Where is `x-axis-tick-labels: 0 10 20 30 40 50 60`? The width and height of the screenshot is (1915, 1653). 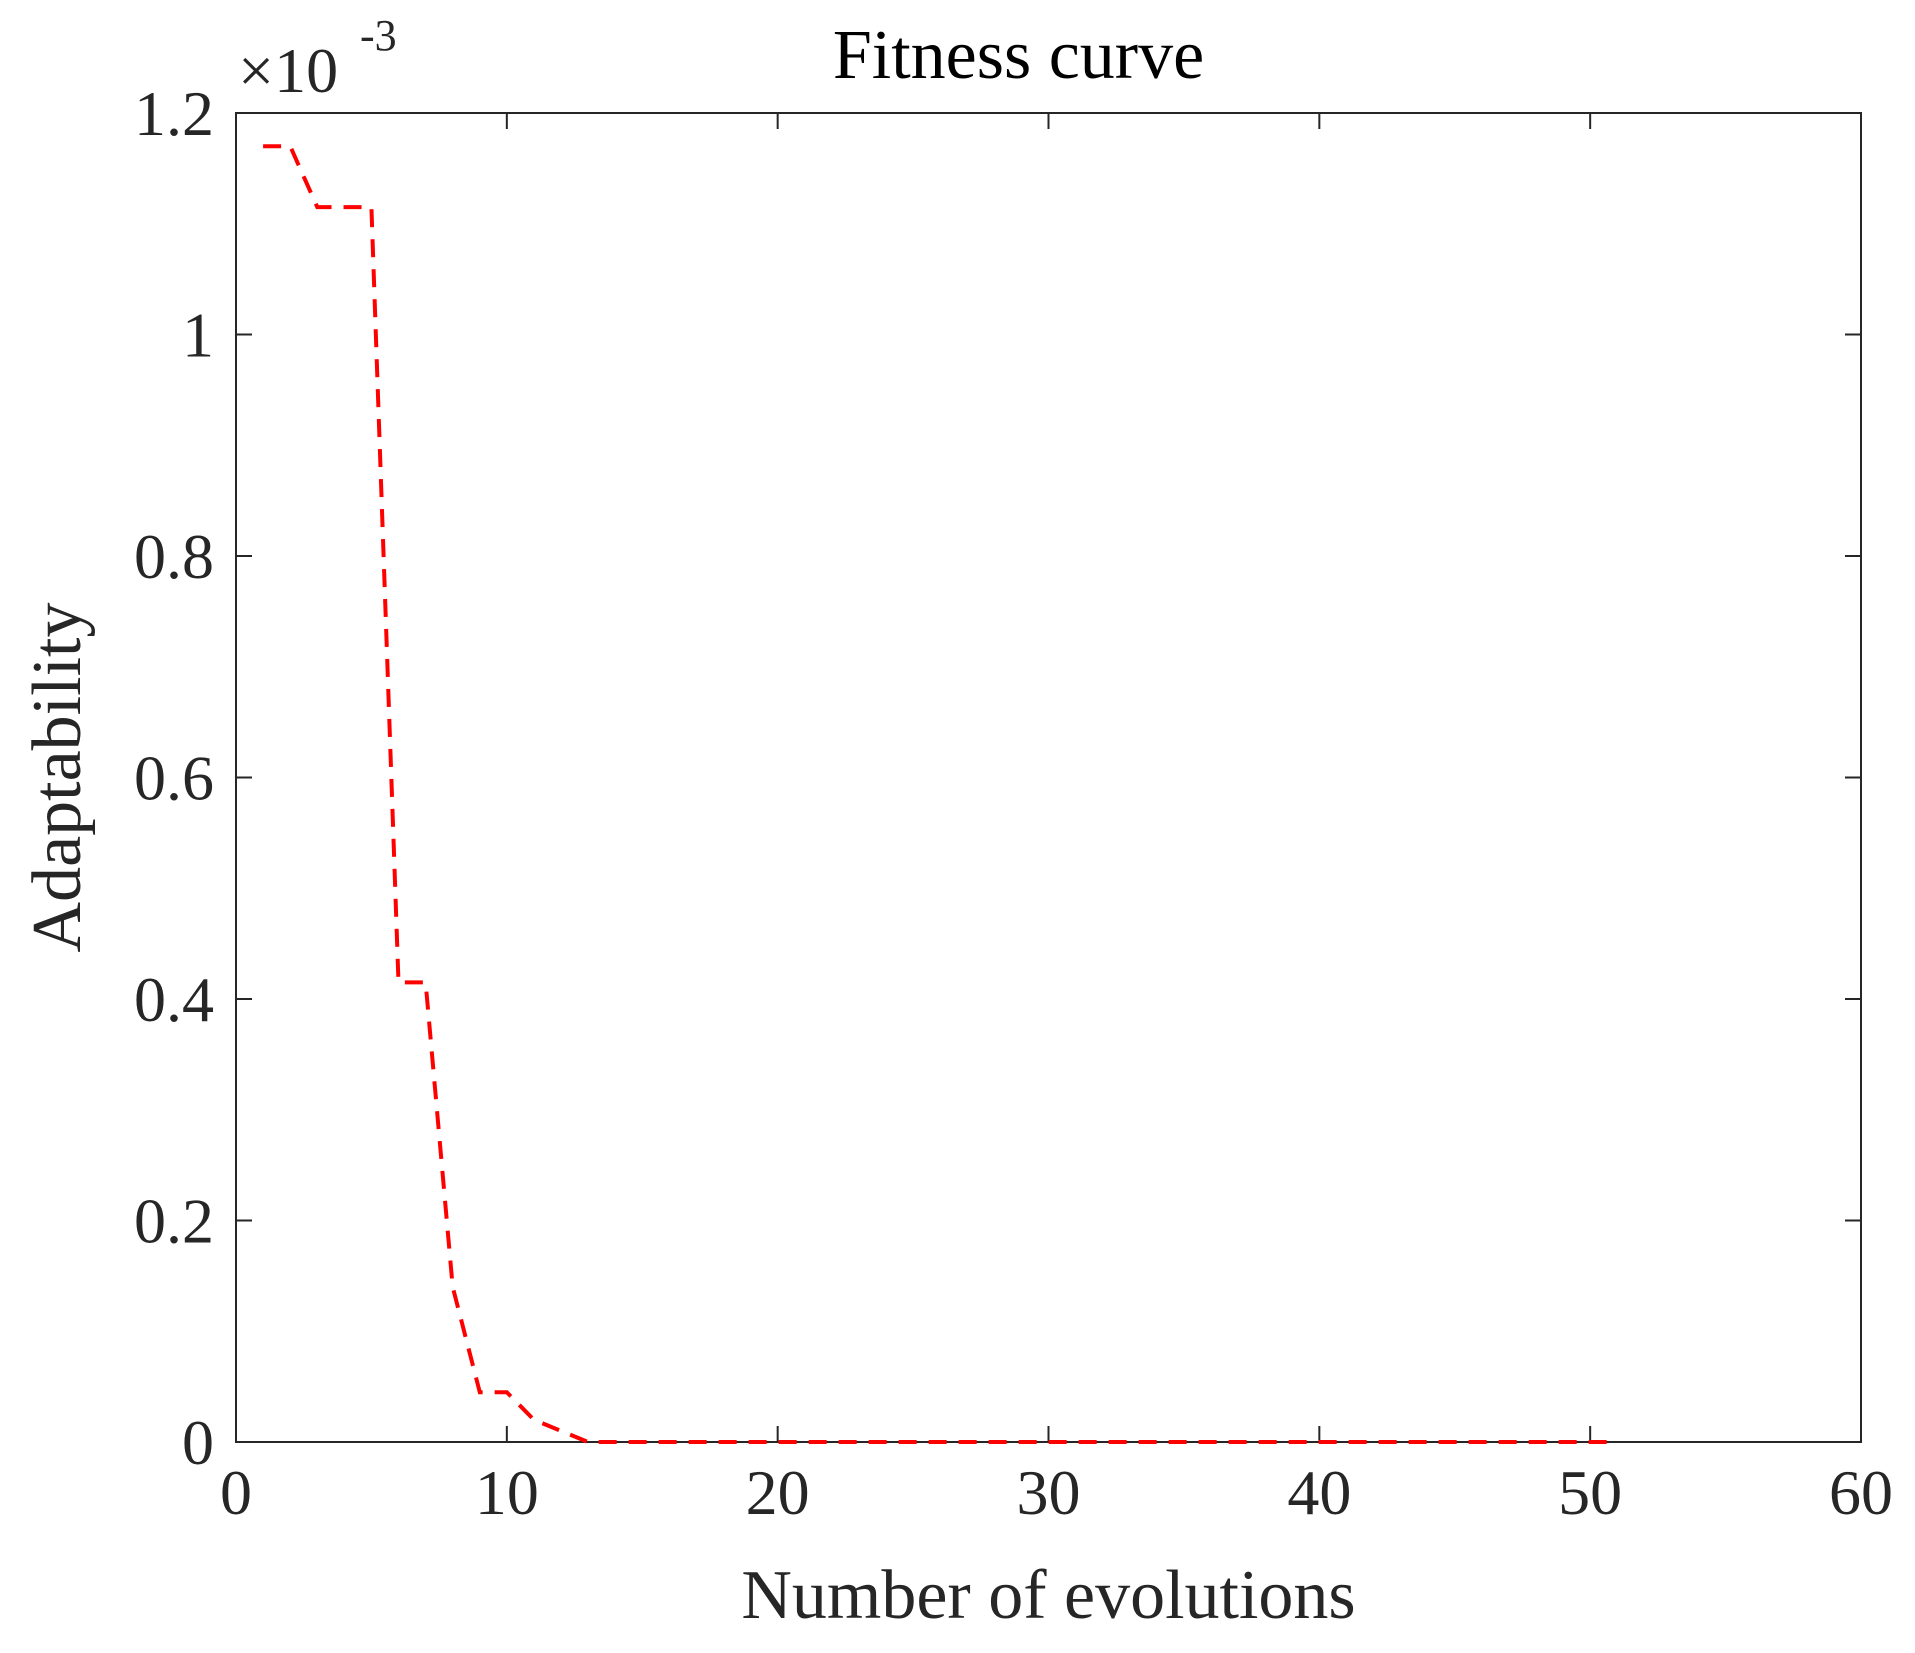 x-axis-tick-labels: 0 10 20 30 40 50 60 is located at coordinates (1056, 1492).